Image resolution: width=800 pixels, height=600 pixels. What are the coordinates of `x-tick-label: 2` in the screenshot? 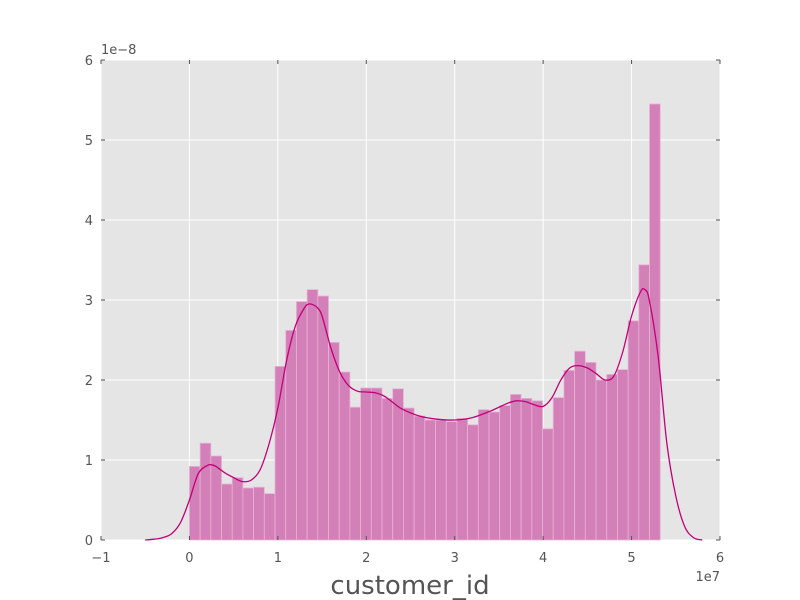 It's located at (366, 558).